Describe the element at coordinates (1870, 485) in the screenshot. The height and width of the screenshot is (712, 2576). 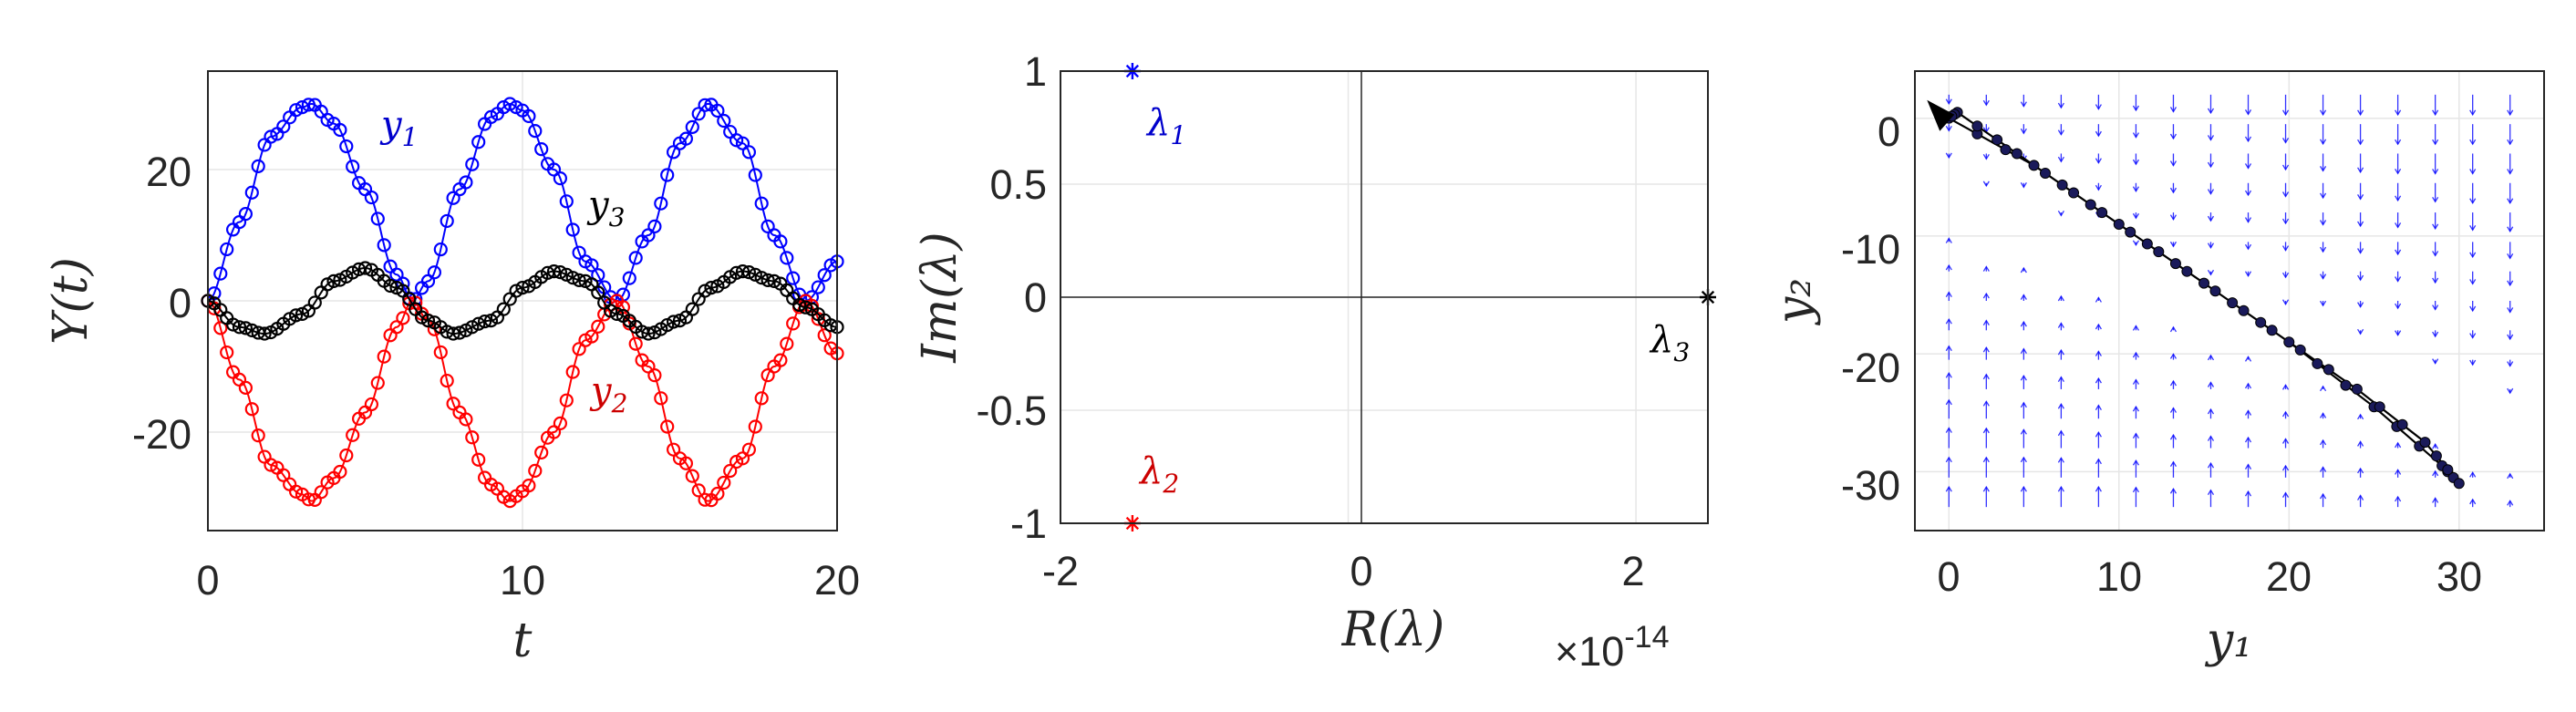
I see `p3-ytick-3: -30` at that location.